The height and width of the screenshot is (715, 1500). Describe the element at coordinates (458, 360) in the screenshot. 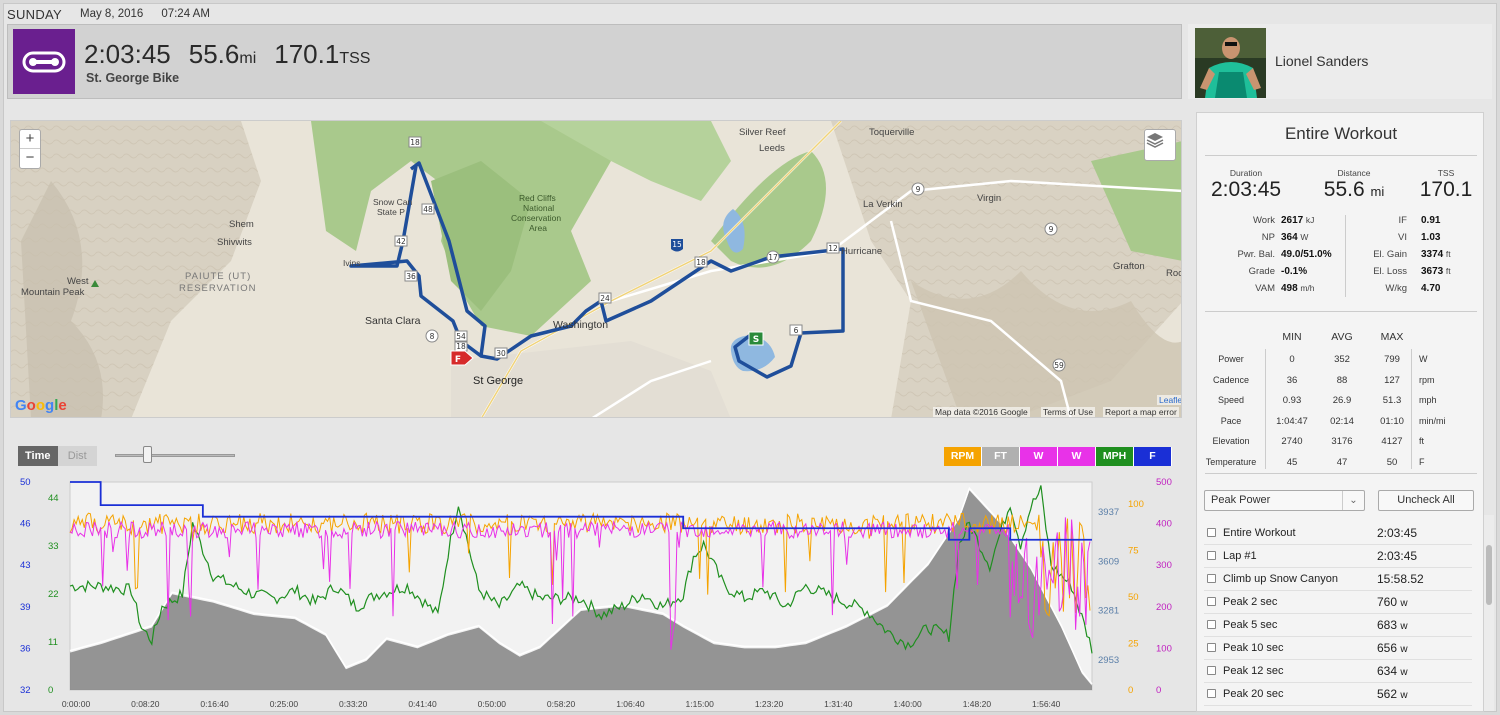

I see `svg-text: F` at that location.